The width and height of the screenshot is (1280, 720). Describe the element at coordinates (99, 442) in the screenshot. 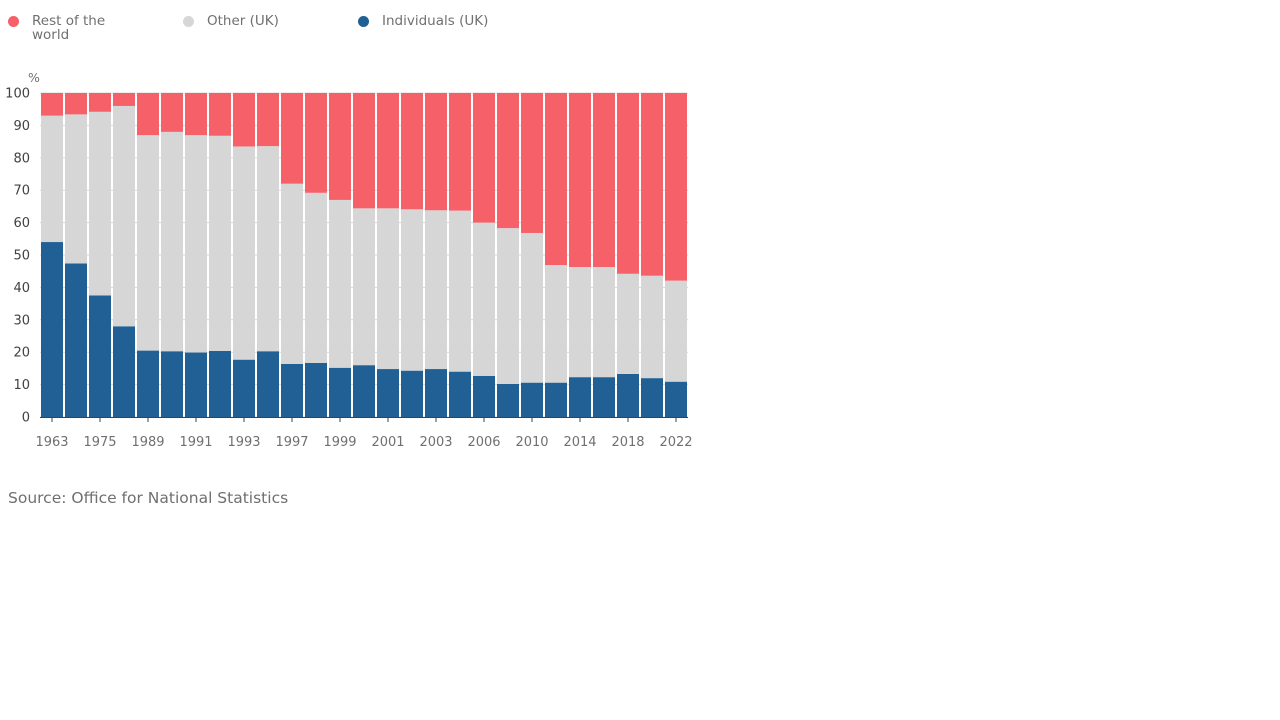

I see `x-tick-label: 1975` at that location.